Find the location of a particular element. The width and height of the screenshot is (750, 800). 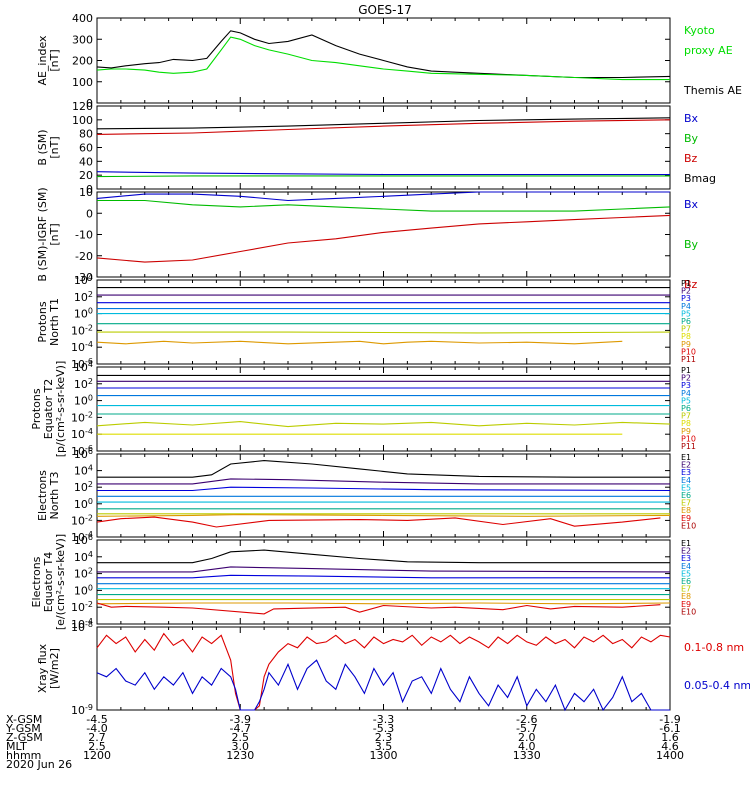

series-p7 is located at coordinates (383, 424).